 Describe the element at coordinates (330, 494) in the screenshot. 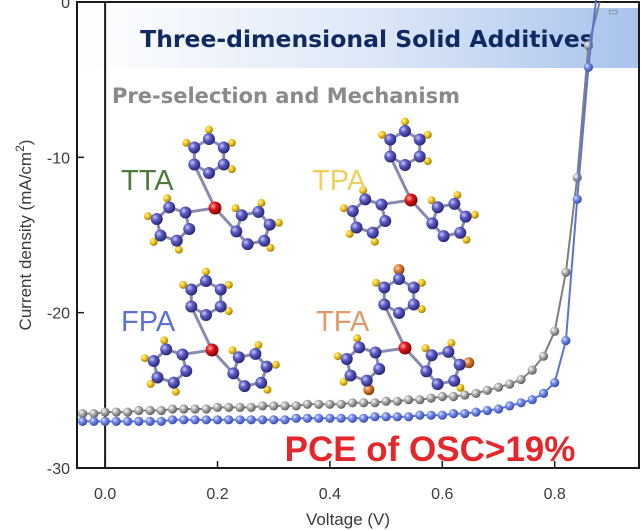

I see `x-tick-label: 0.4` at that location.